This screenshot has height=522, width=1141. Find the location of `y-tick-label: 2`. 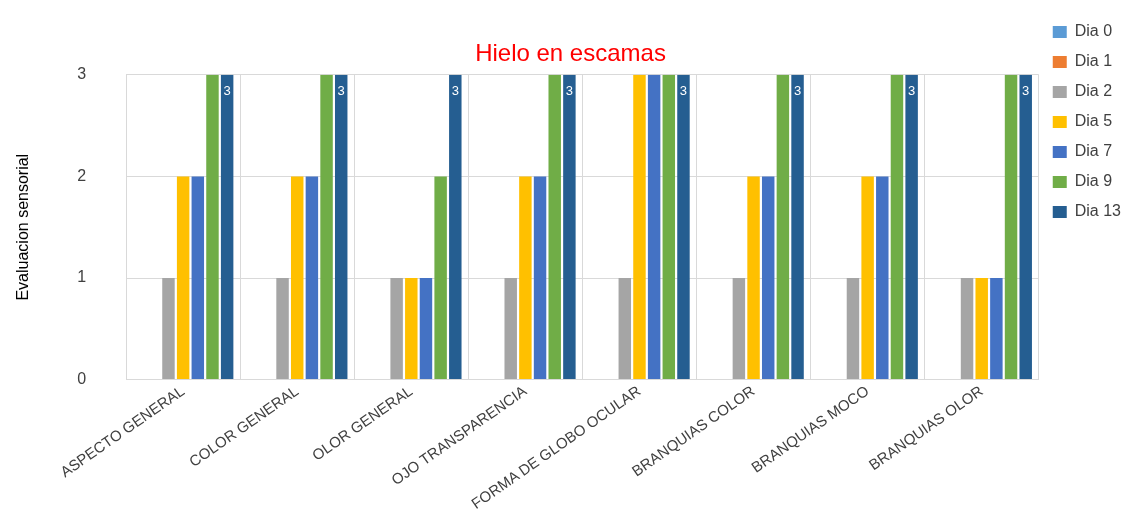

y-tick-label: 2 is located at coordinates (82, 175).